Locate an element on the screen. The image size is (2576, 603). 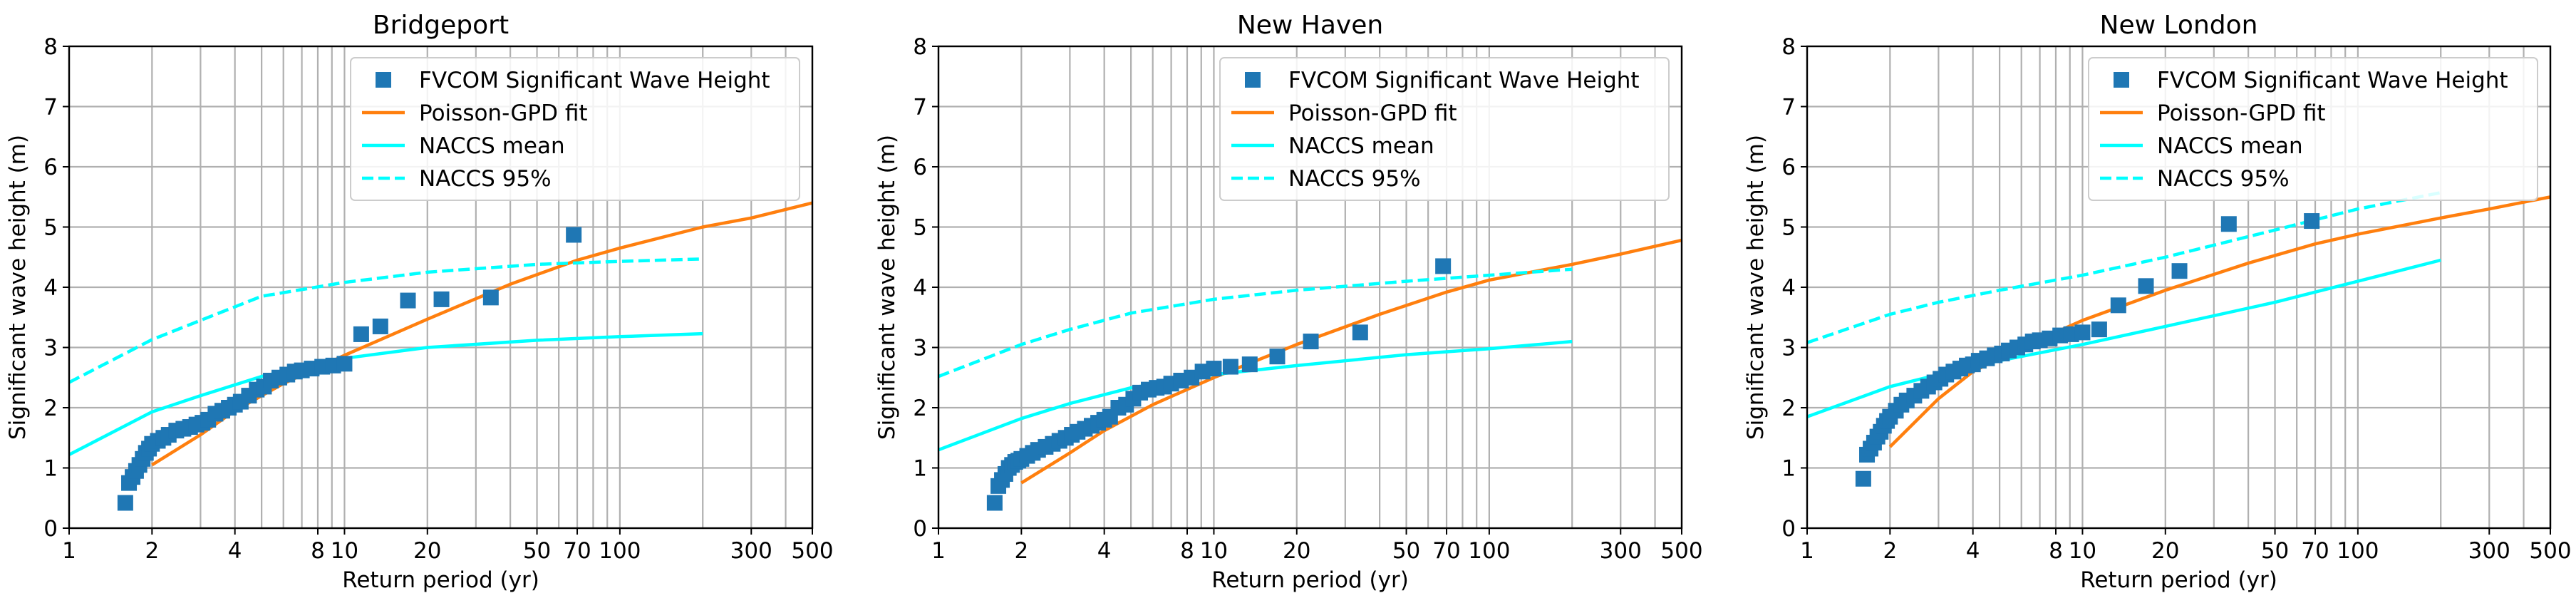
x-axis-label: Return period (yr) is located at coordinates (1310, 580).